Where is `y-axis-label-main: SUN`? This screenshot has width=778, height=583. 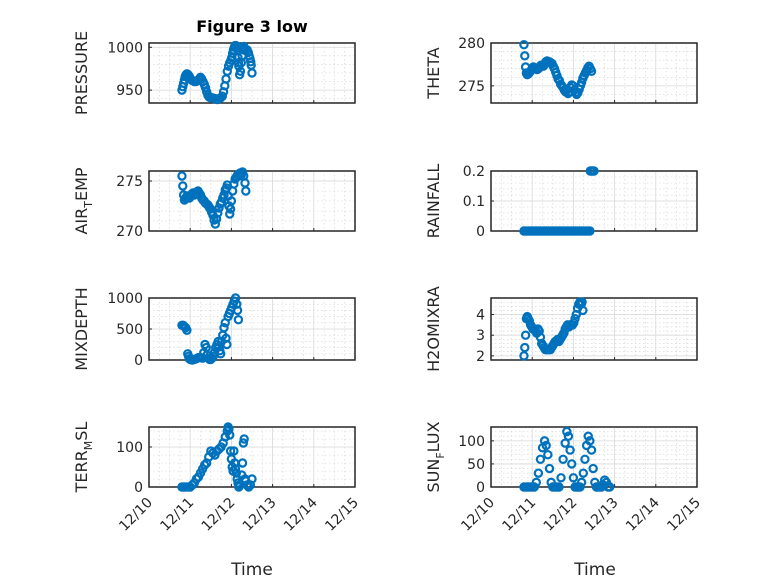 y-axis-label-main: SUN is located at coordinates (433, 476).